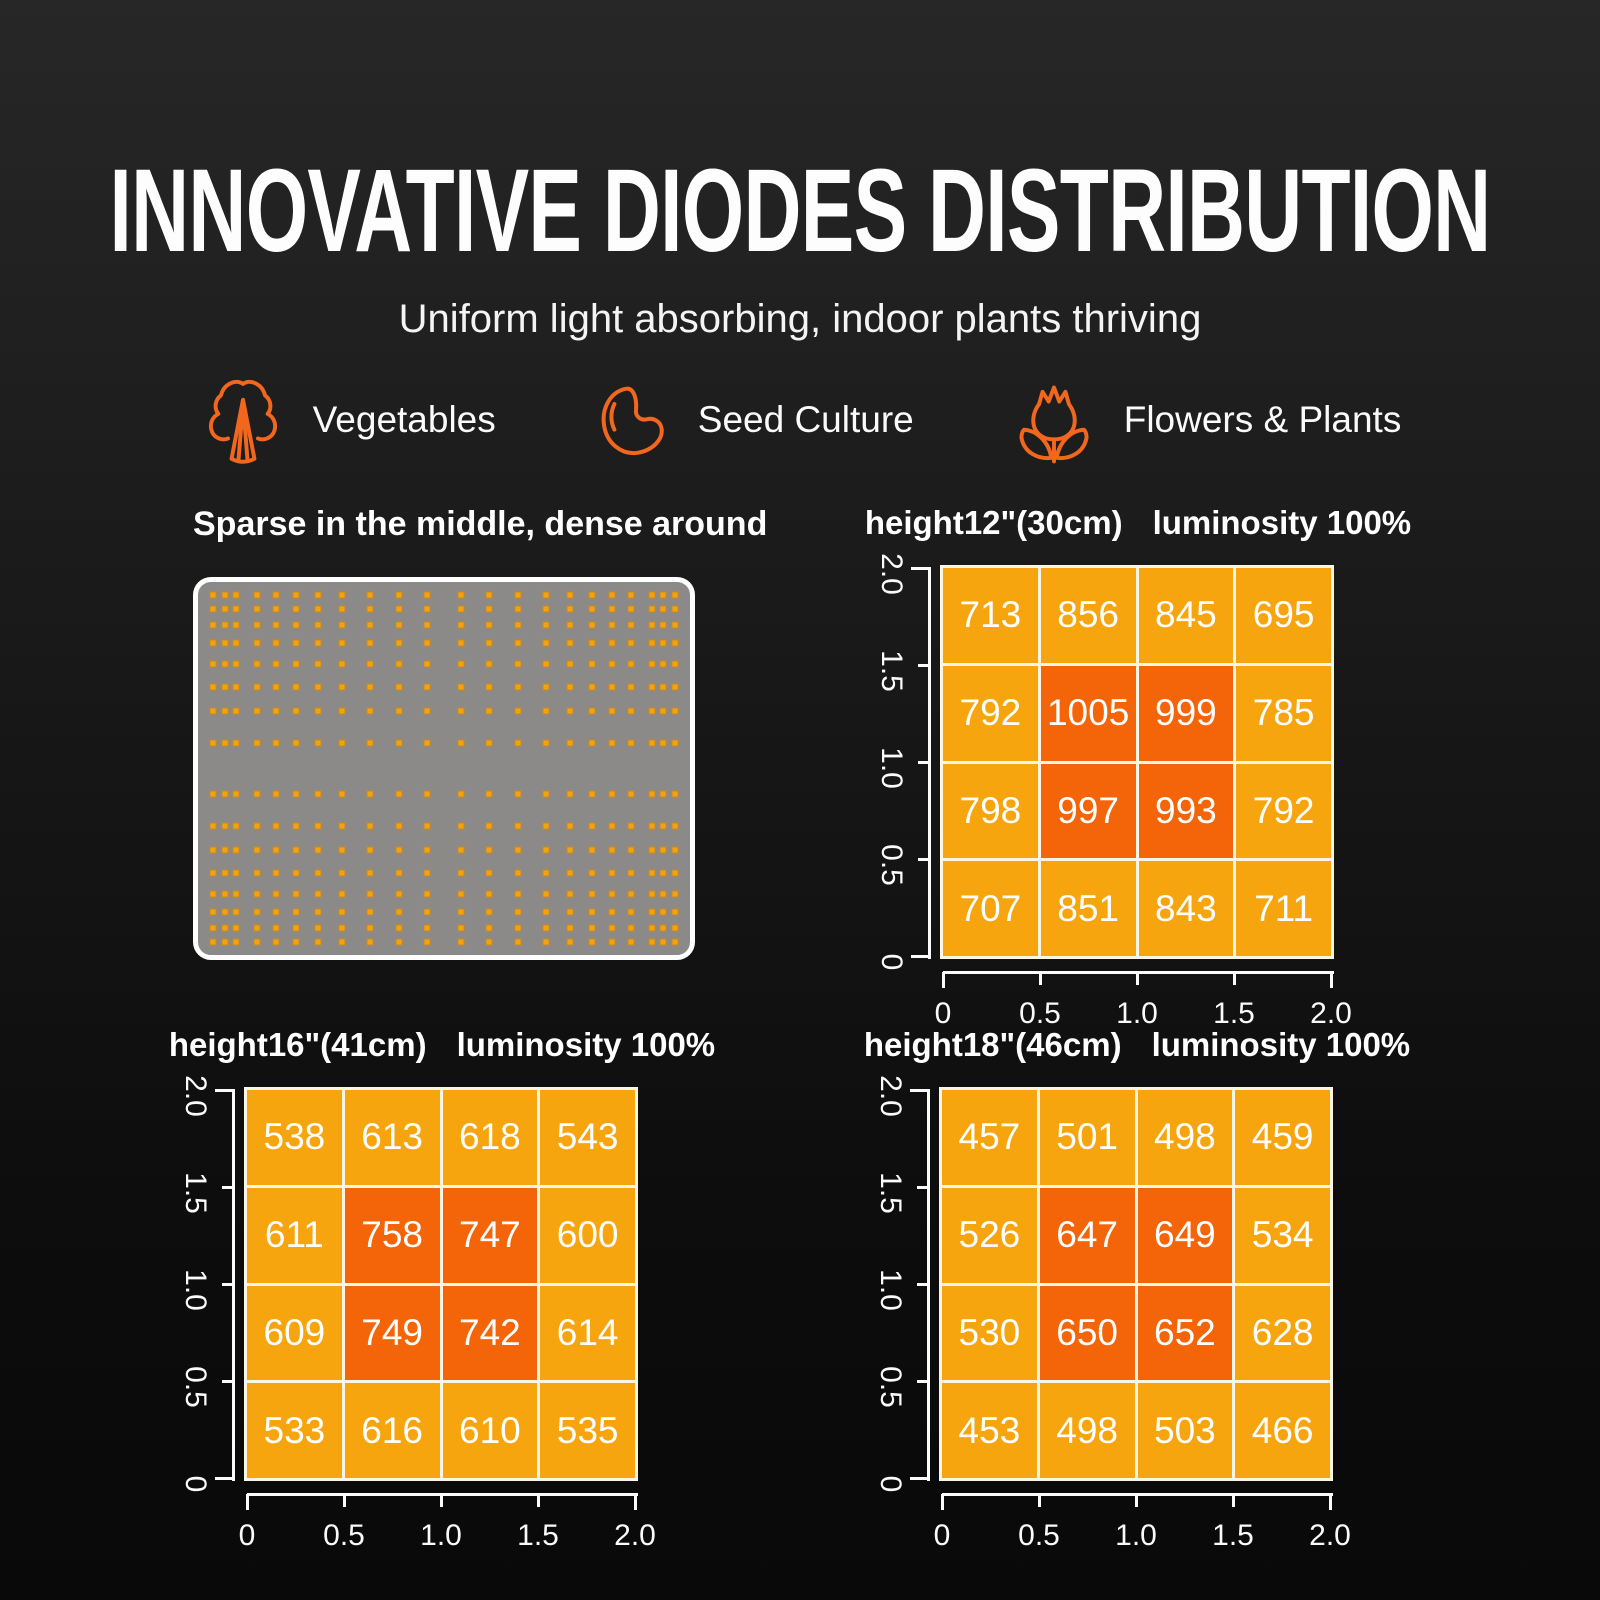 This screenshot has height=1600, width=1600. Describe the element at coordinates (347, 420) in the screenshot. I see `feature-vegetables: Vegetables` at that location.